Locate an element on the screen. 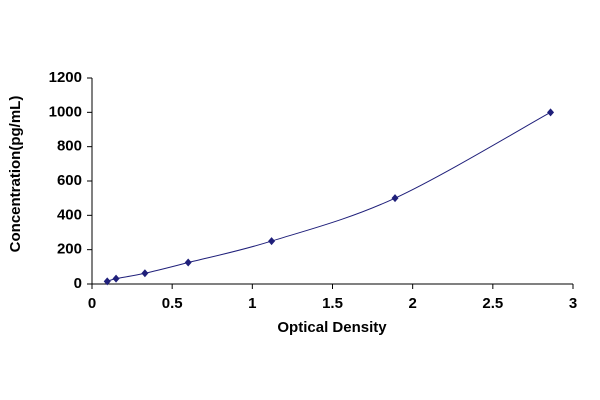  y-axis-label: Concentration(pg/mL) is located at coordinates (15, 174).